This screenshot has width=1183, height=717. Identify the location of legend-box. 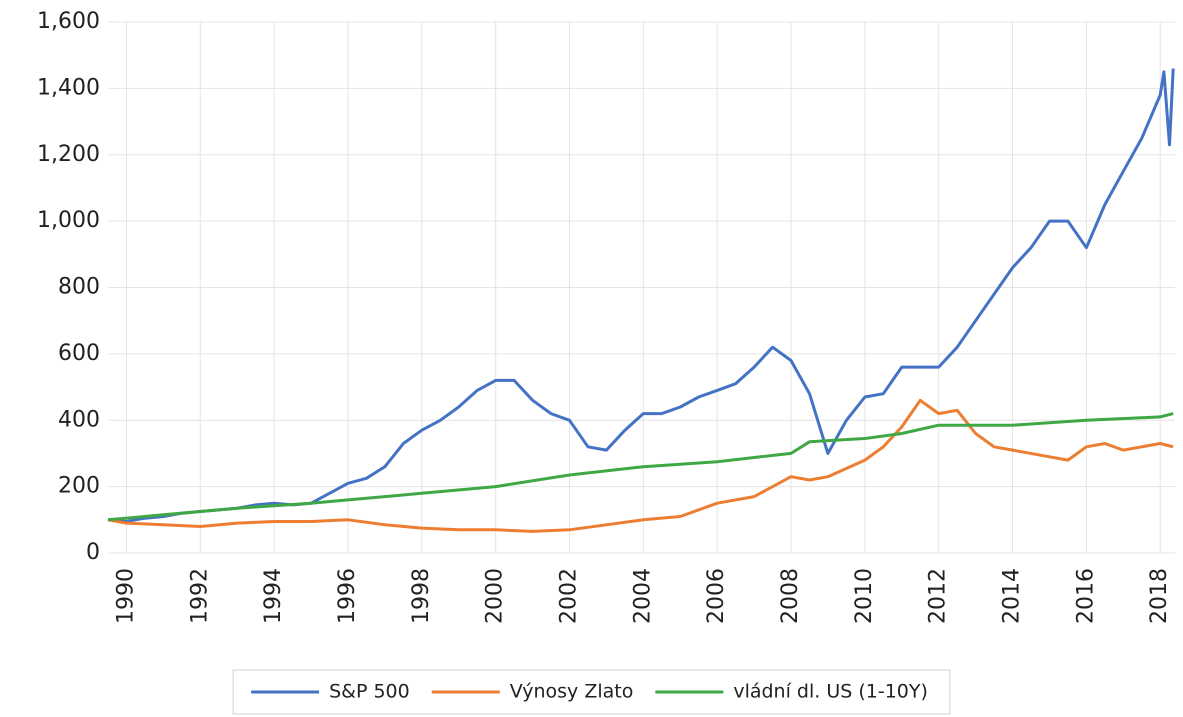
(591, 692).